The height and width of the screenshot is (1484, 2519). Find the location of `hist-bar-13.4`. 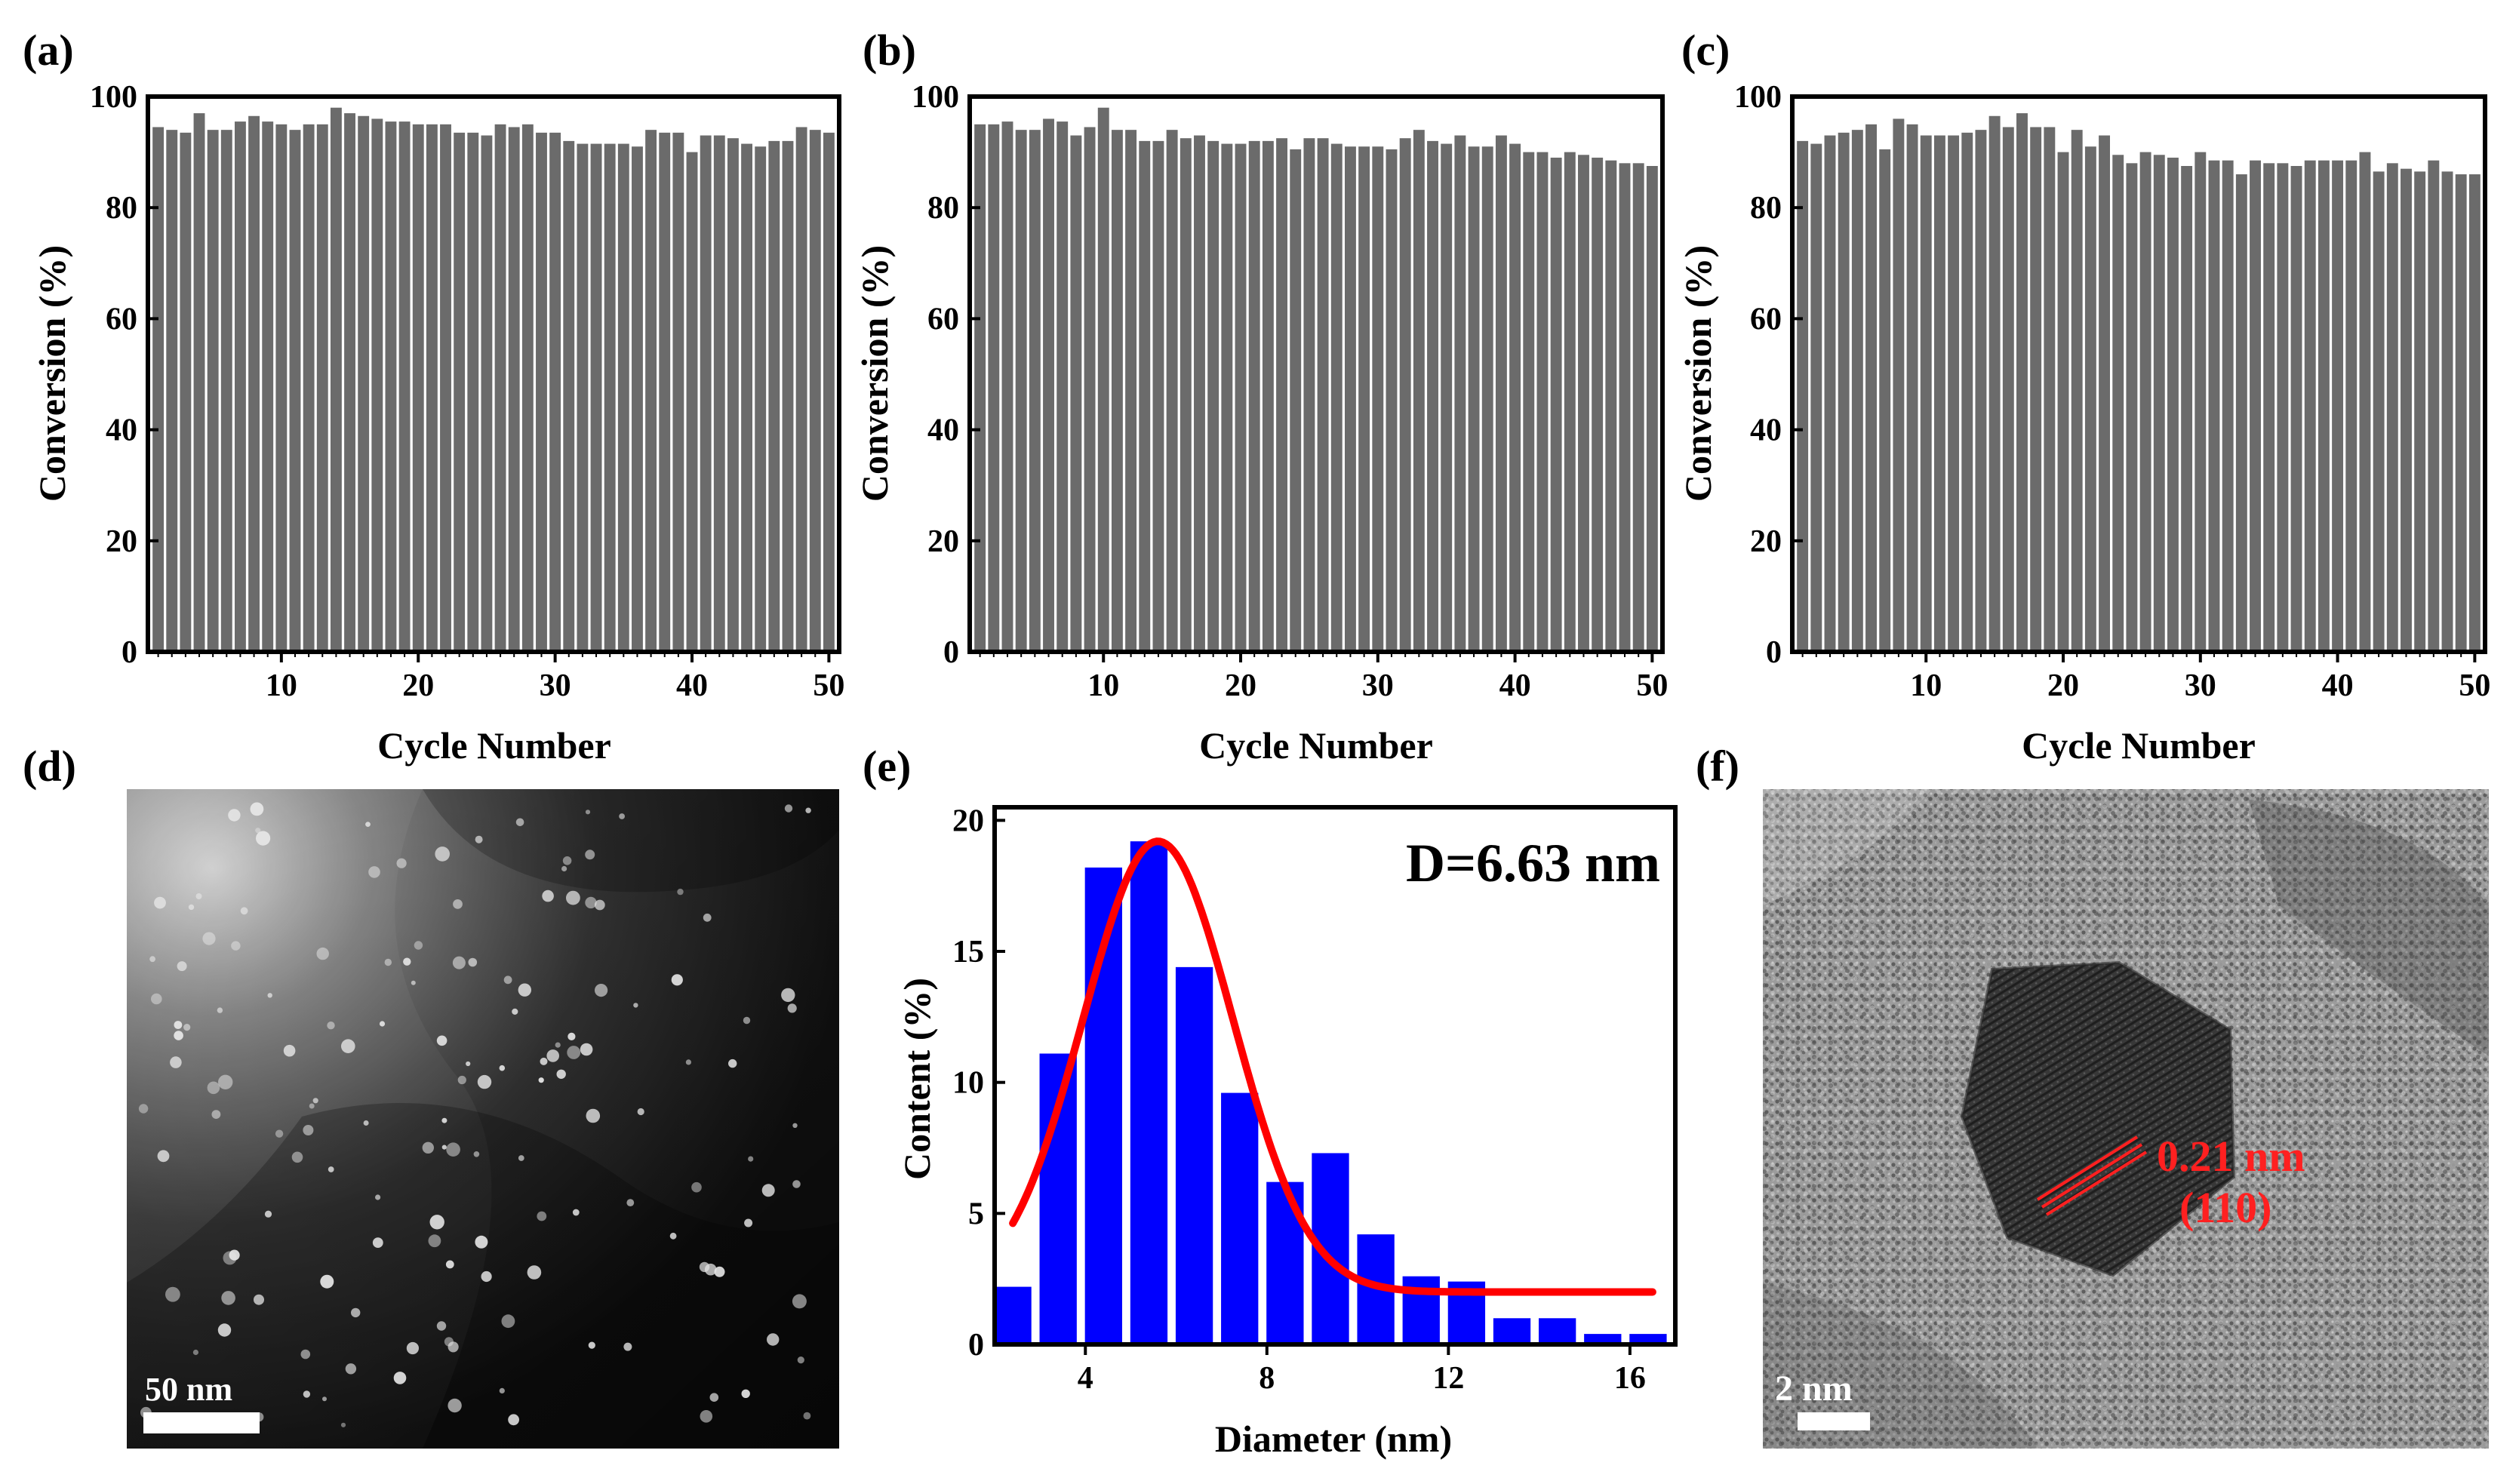

hist-bar-13.4 is located at coordinates (1512, 1331).